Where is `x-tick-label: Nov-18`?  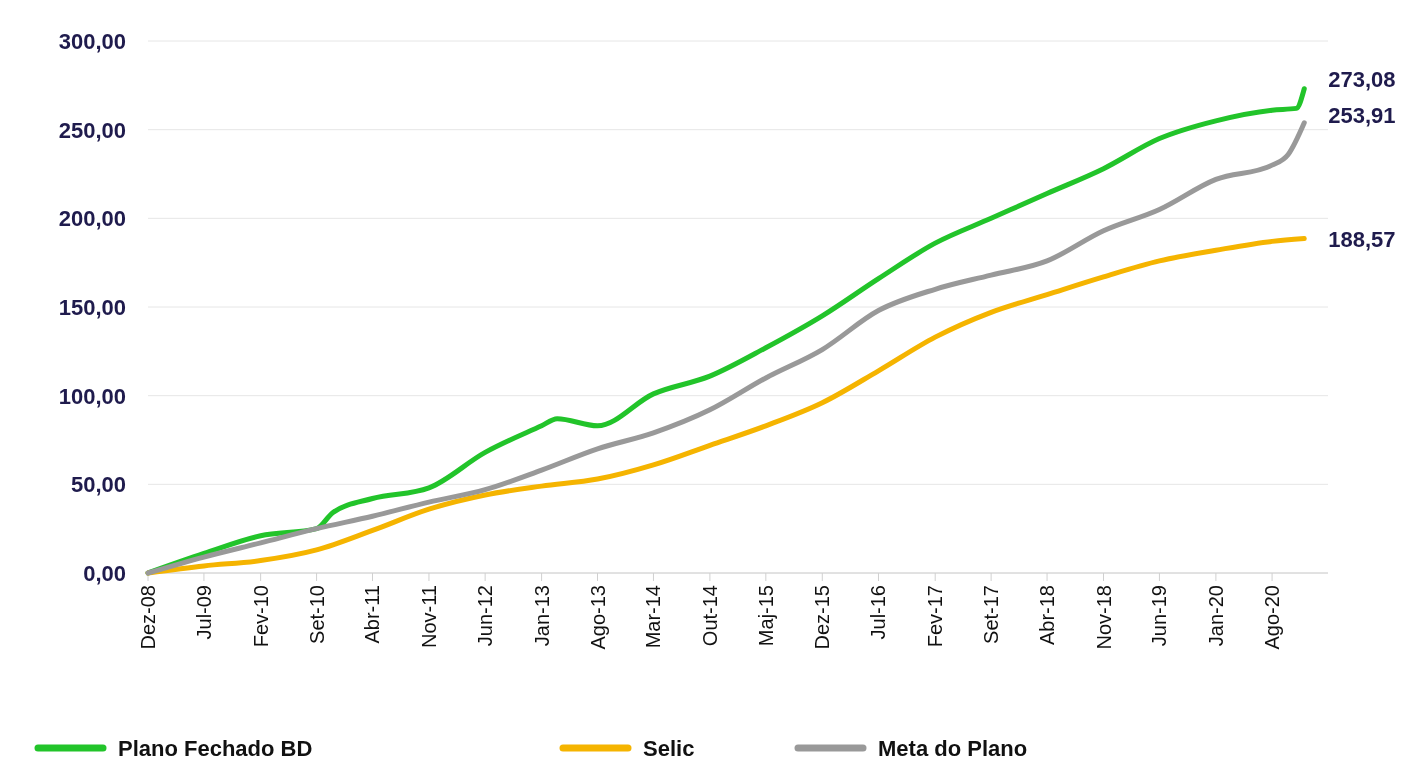 x-tick-label: Nov-18 is located at coordinates (1103, 617).